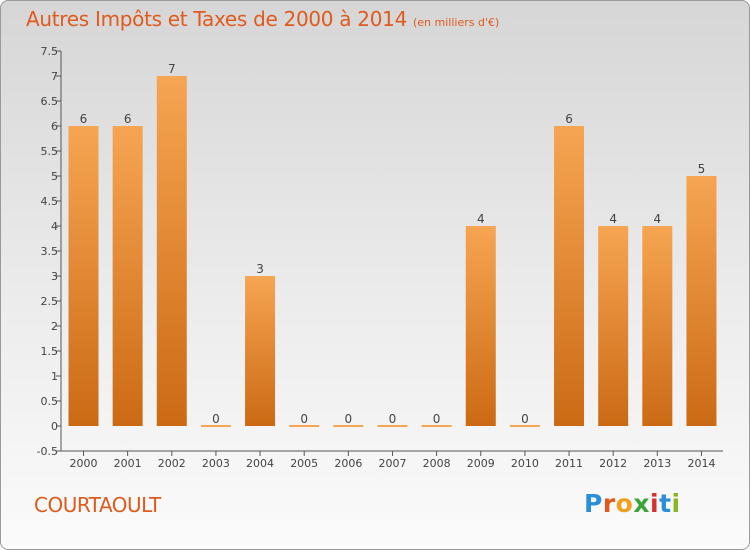 The width and height of the screenshot is (750, 550). Describe the element at coordinates (348, 463) in the screenshot. I see `x-tick-label: 2006` at that location.